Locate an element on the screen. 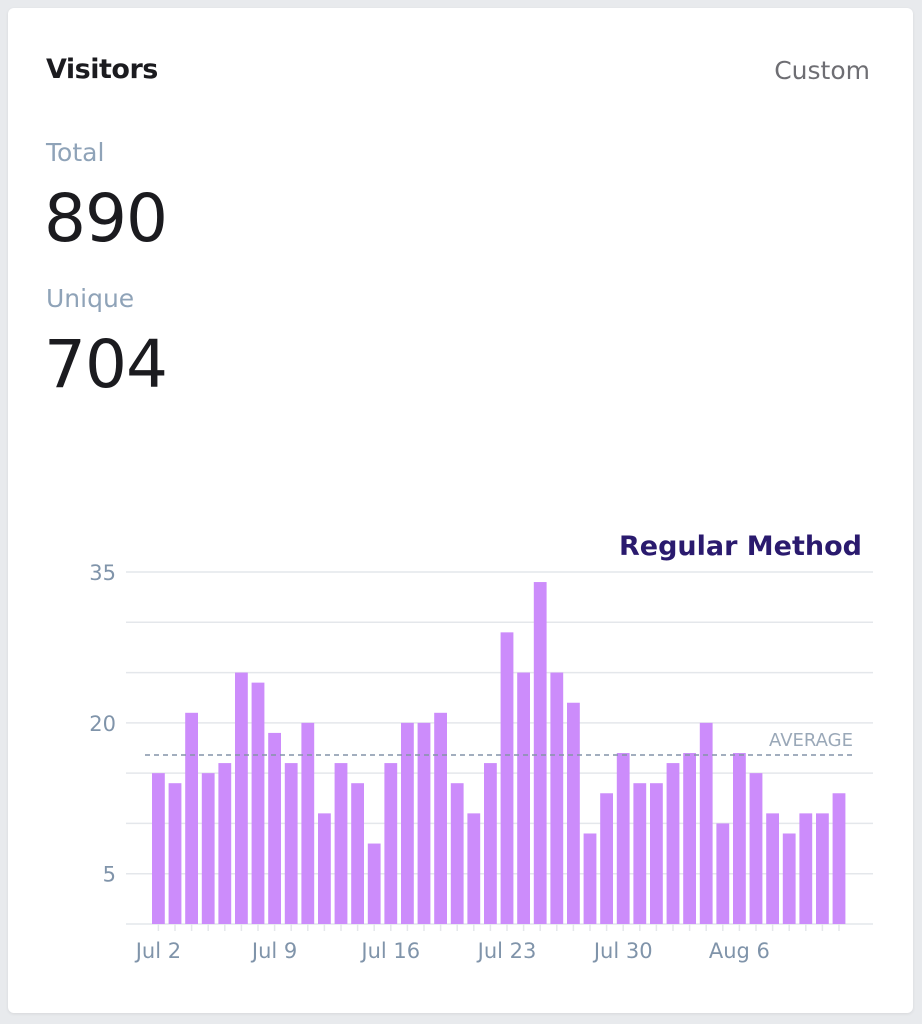  y-tick-label: 35 is located at coordinates (102, 573).